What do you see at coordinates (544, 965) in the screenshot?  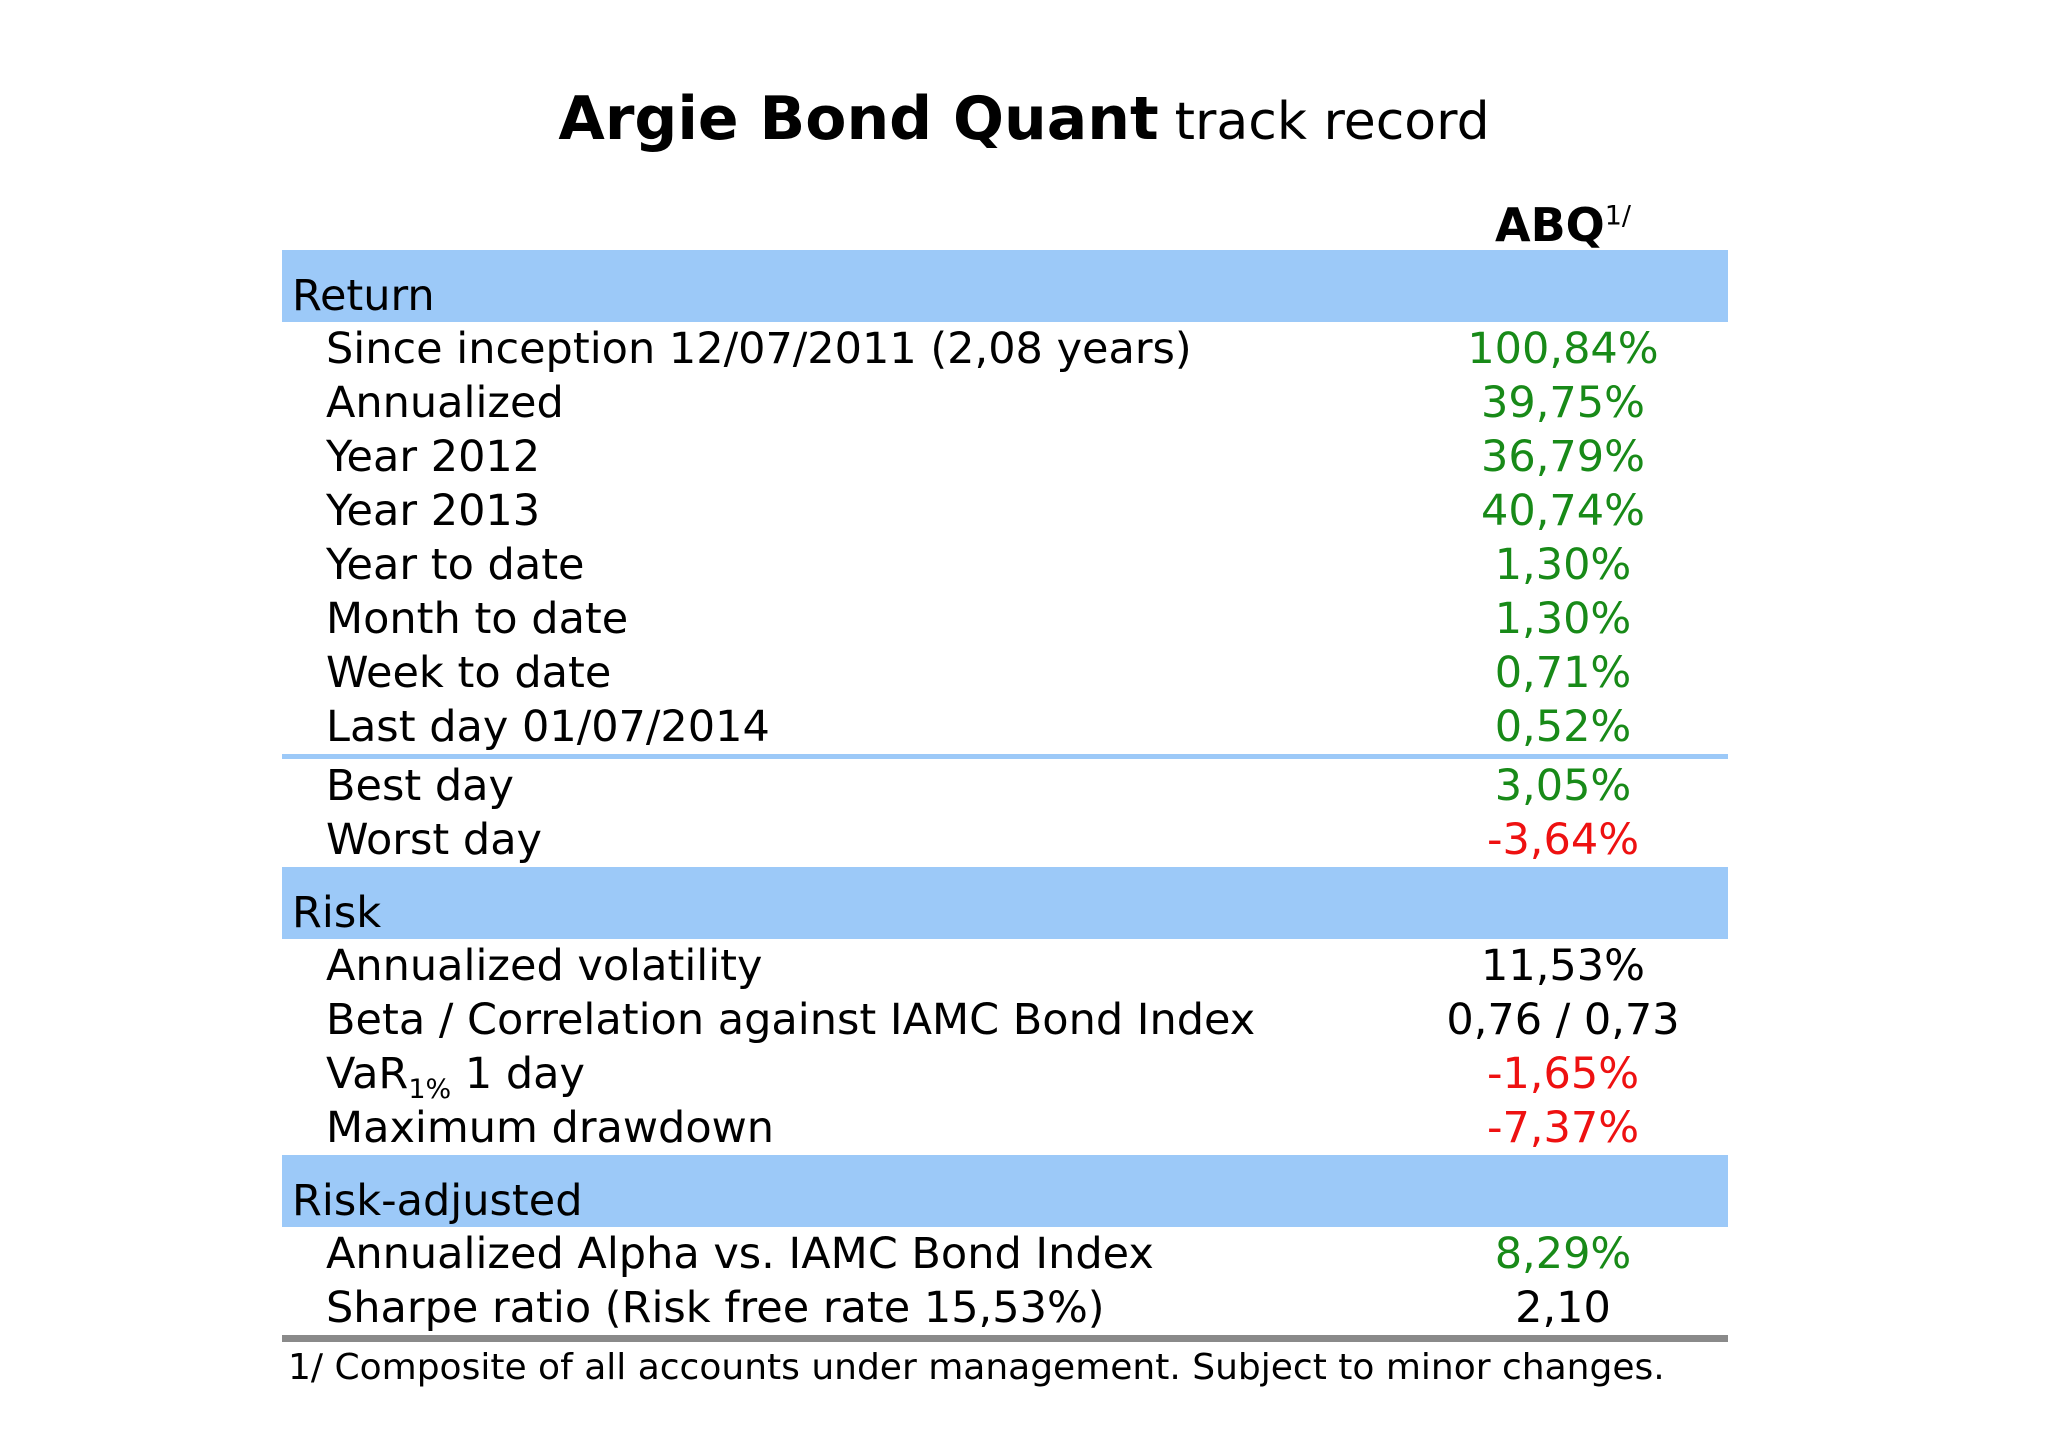 I see `row-label: Annualized volatility` at bounding box center [544, 965].